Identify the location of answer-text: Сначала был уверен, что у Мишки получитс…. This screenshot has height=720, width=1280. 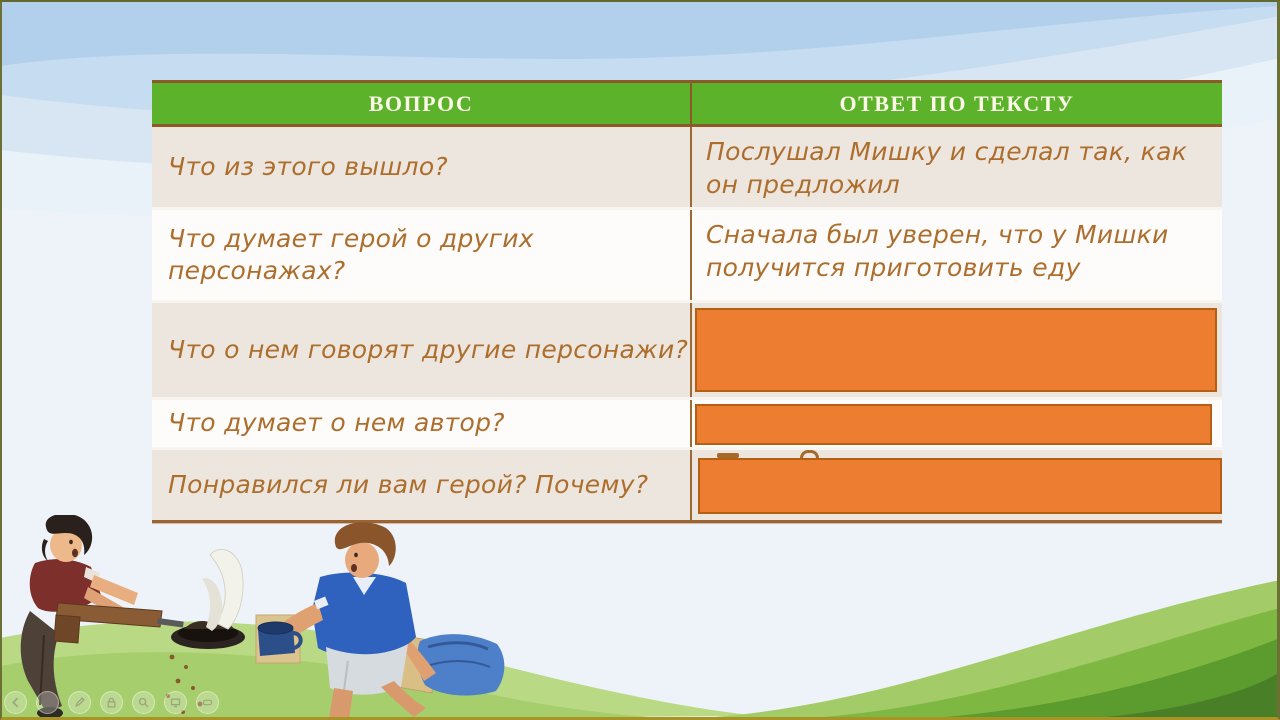
(937, 251).